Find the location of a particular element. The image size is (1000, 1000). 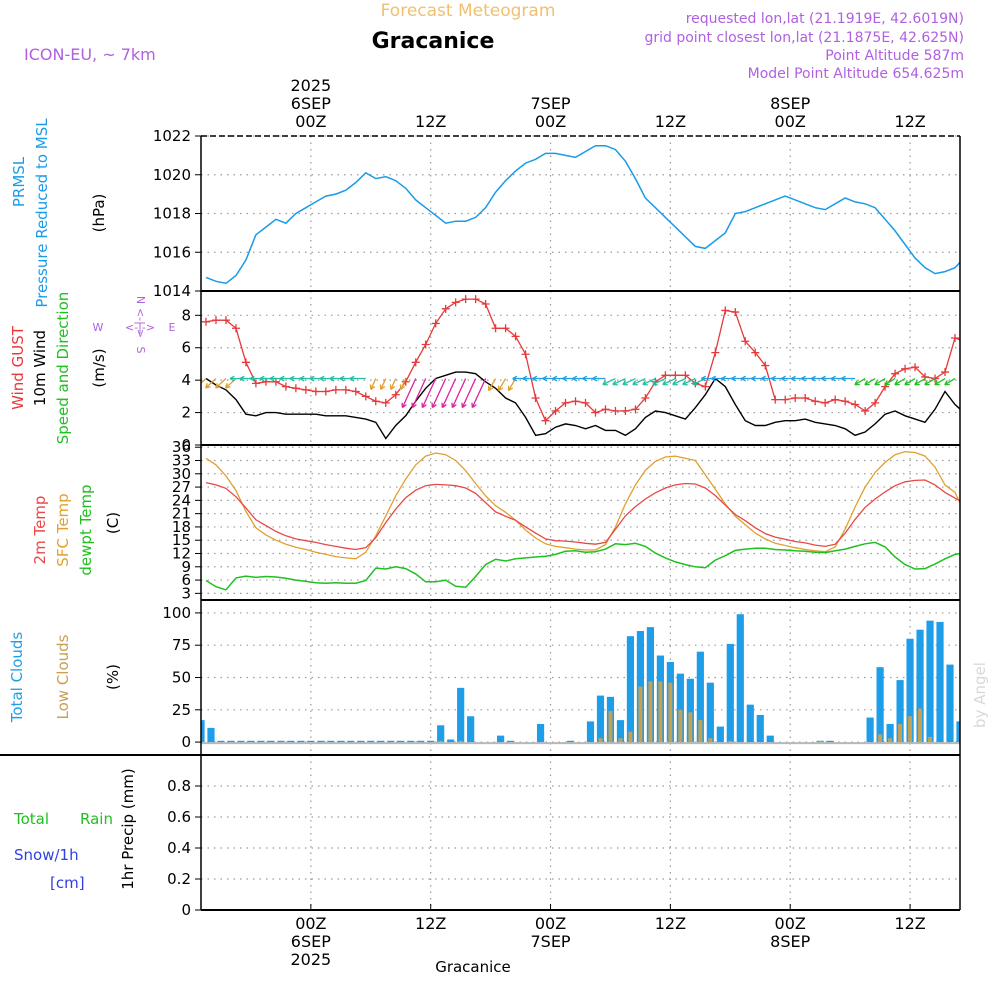

low-clouds-label: Low Clouds is located at coordinates (63, 676).